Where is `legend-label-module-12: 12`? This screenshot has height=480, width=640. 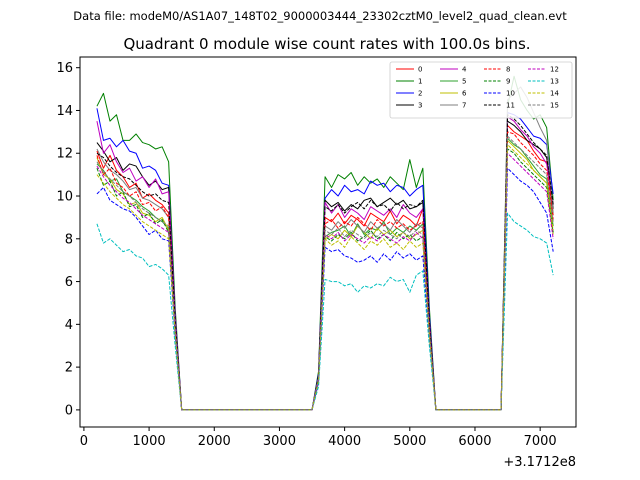 legend-label-module-12: 12 is located at coordinates (554, 70).